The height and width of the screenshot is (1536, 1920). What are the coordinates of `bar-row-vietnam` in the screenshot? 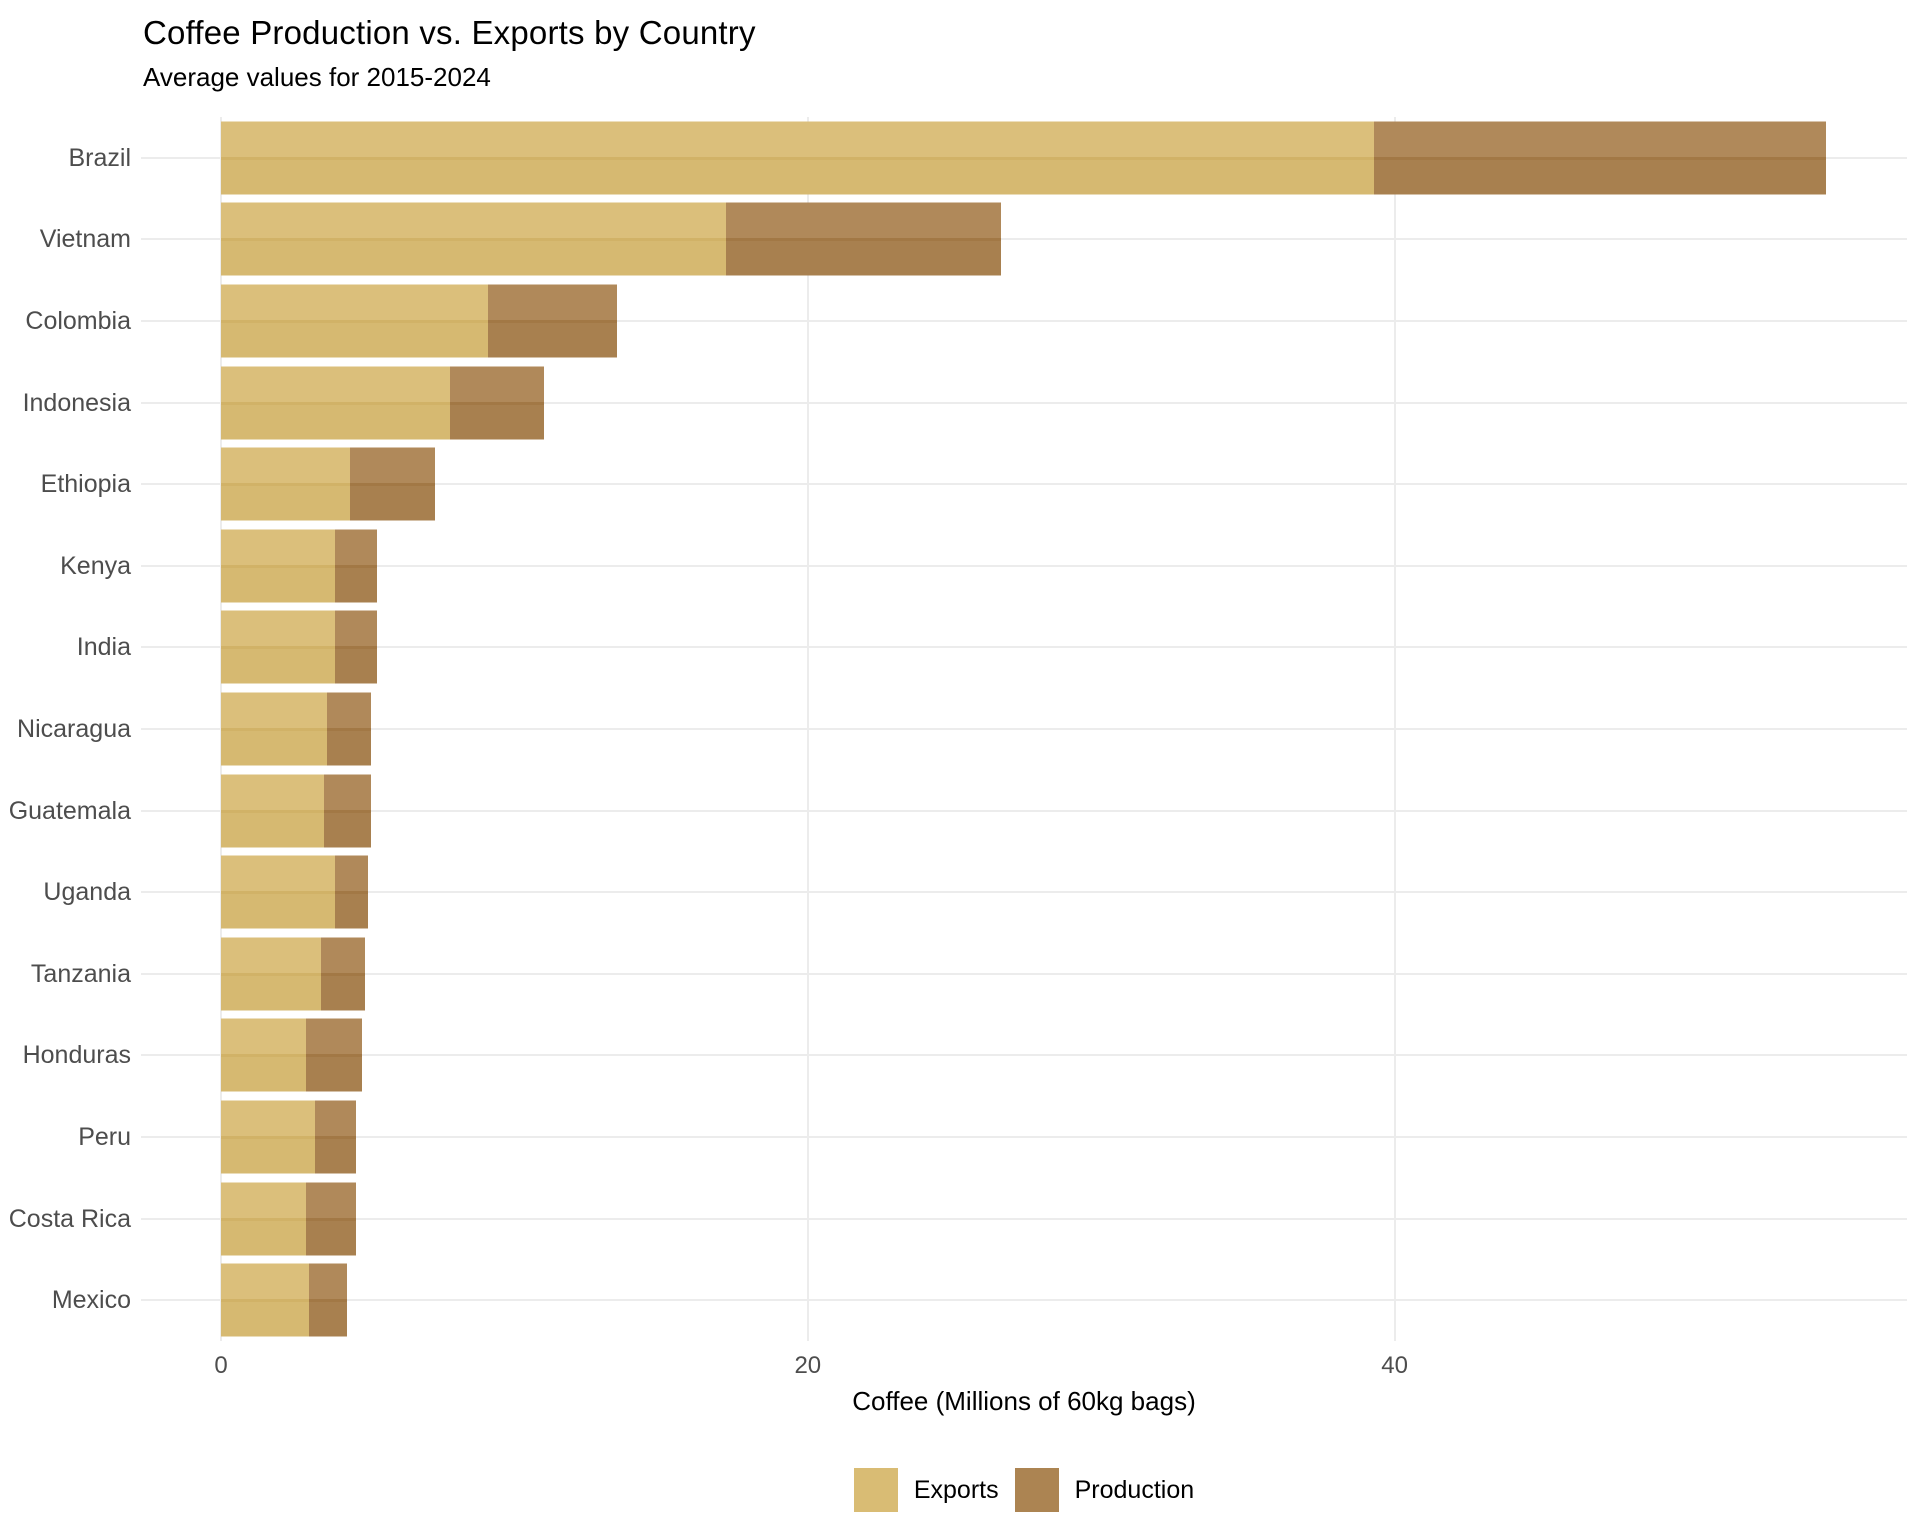 It's located at (1024, 240).